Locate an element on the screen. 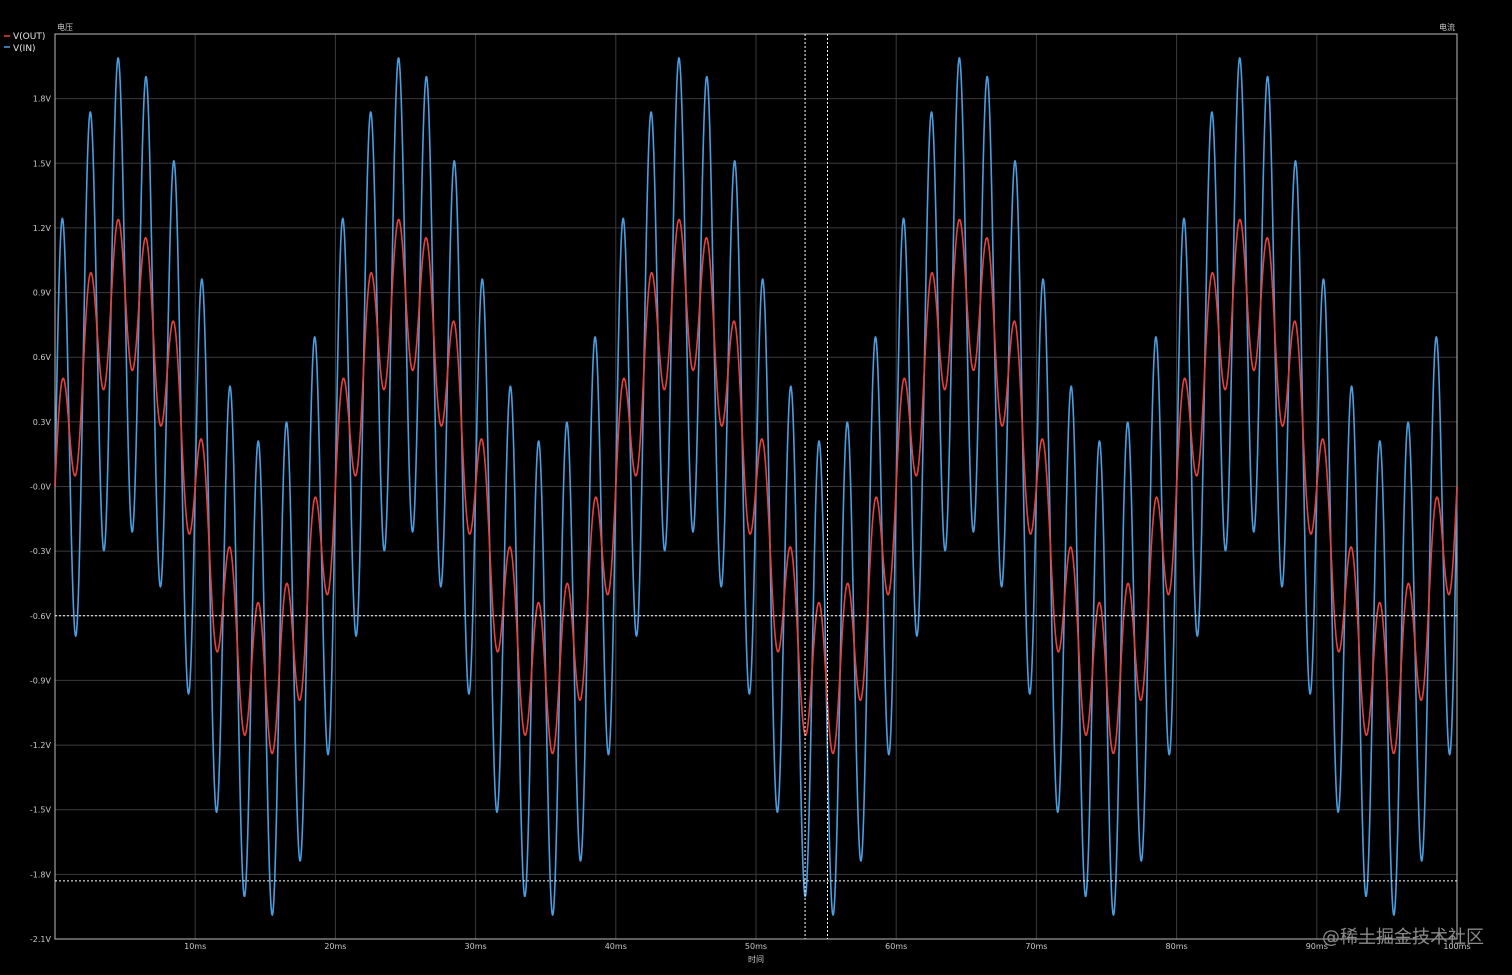  x-tick-label: 50ms is located at coordinates (756, 946).